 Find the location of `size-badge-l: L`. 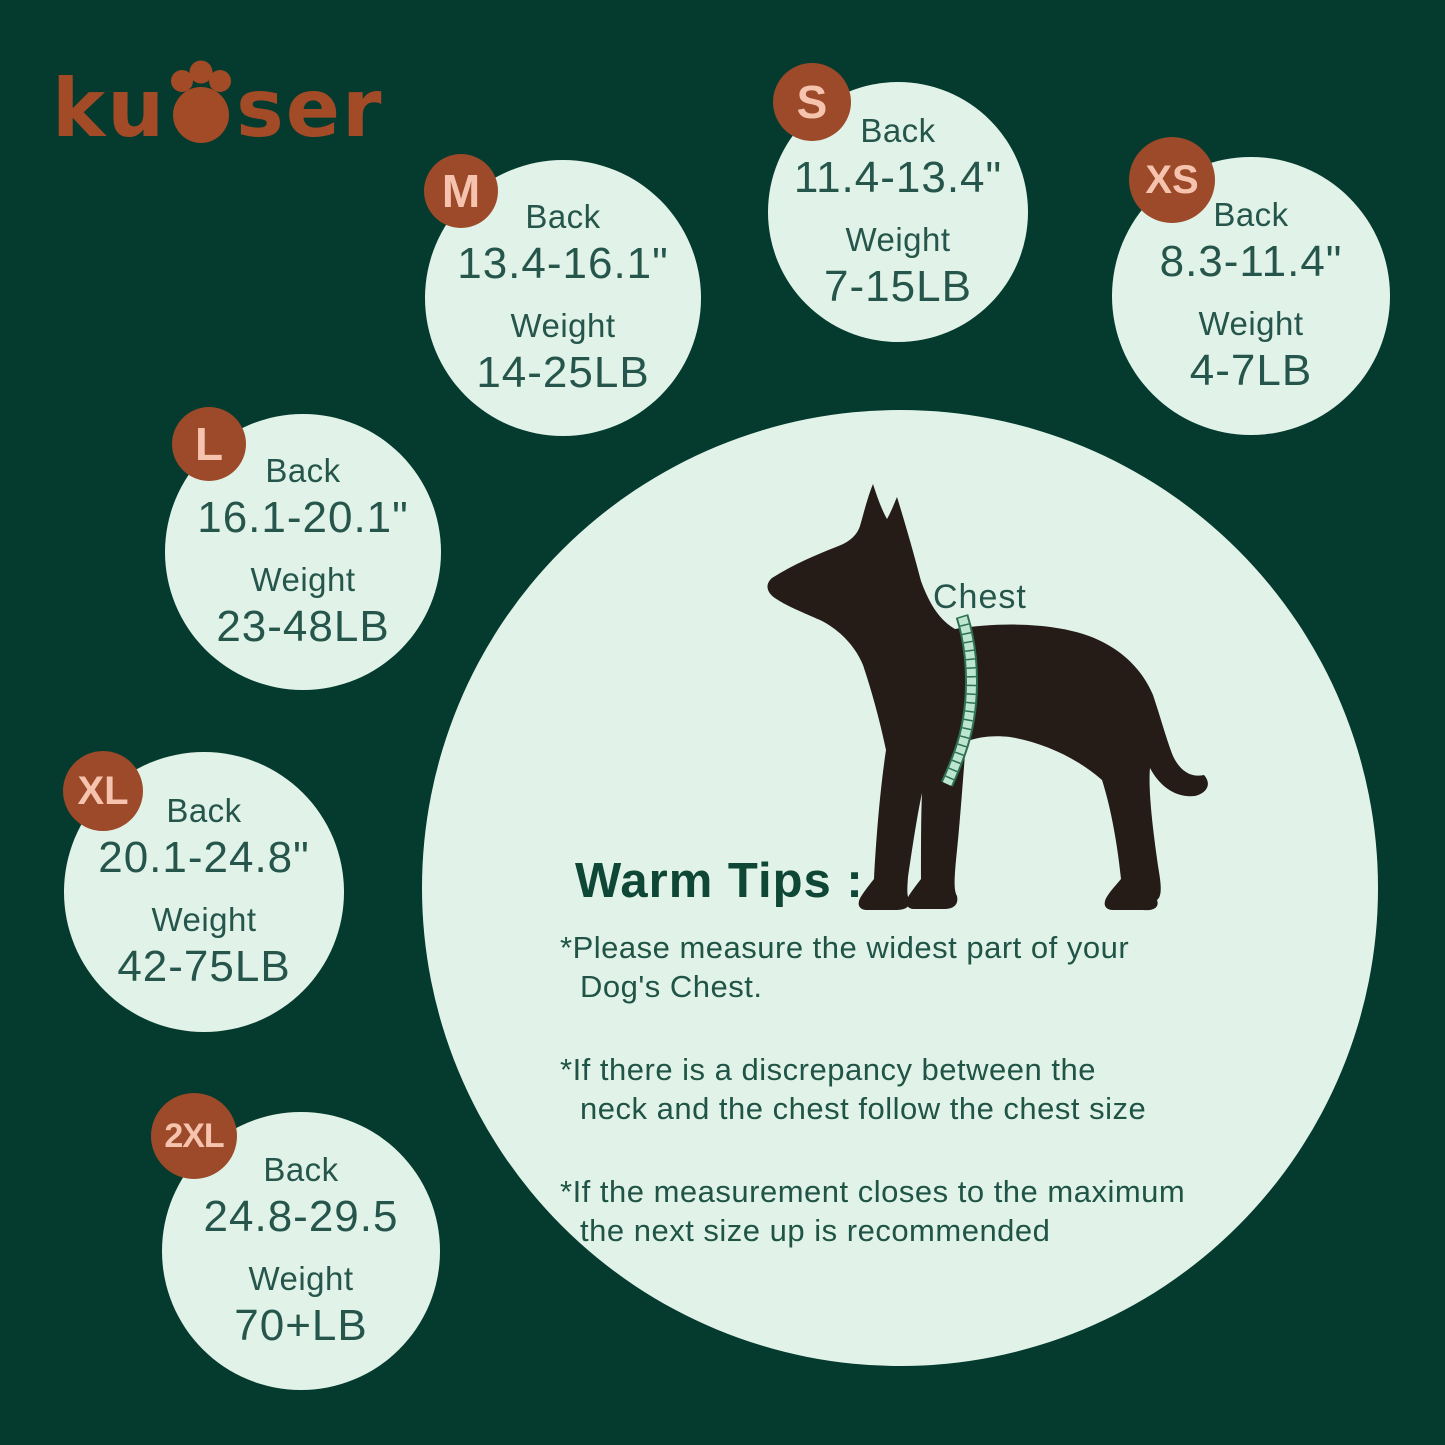

size-badge-l: L is located at coordinates (209, 444).